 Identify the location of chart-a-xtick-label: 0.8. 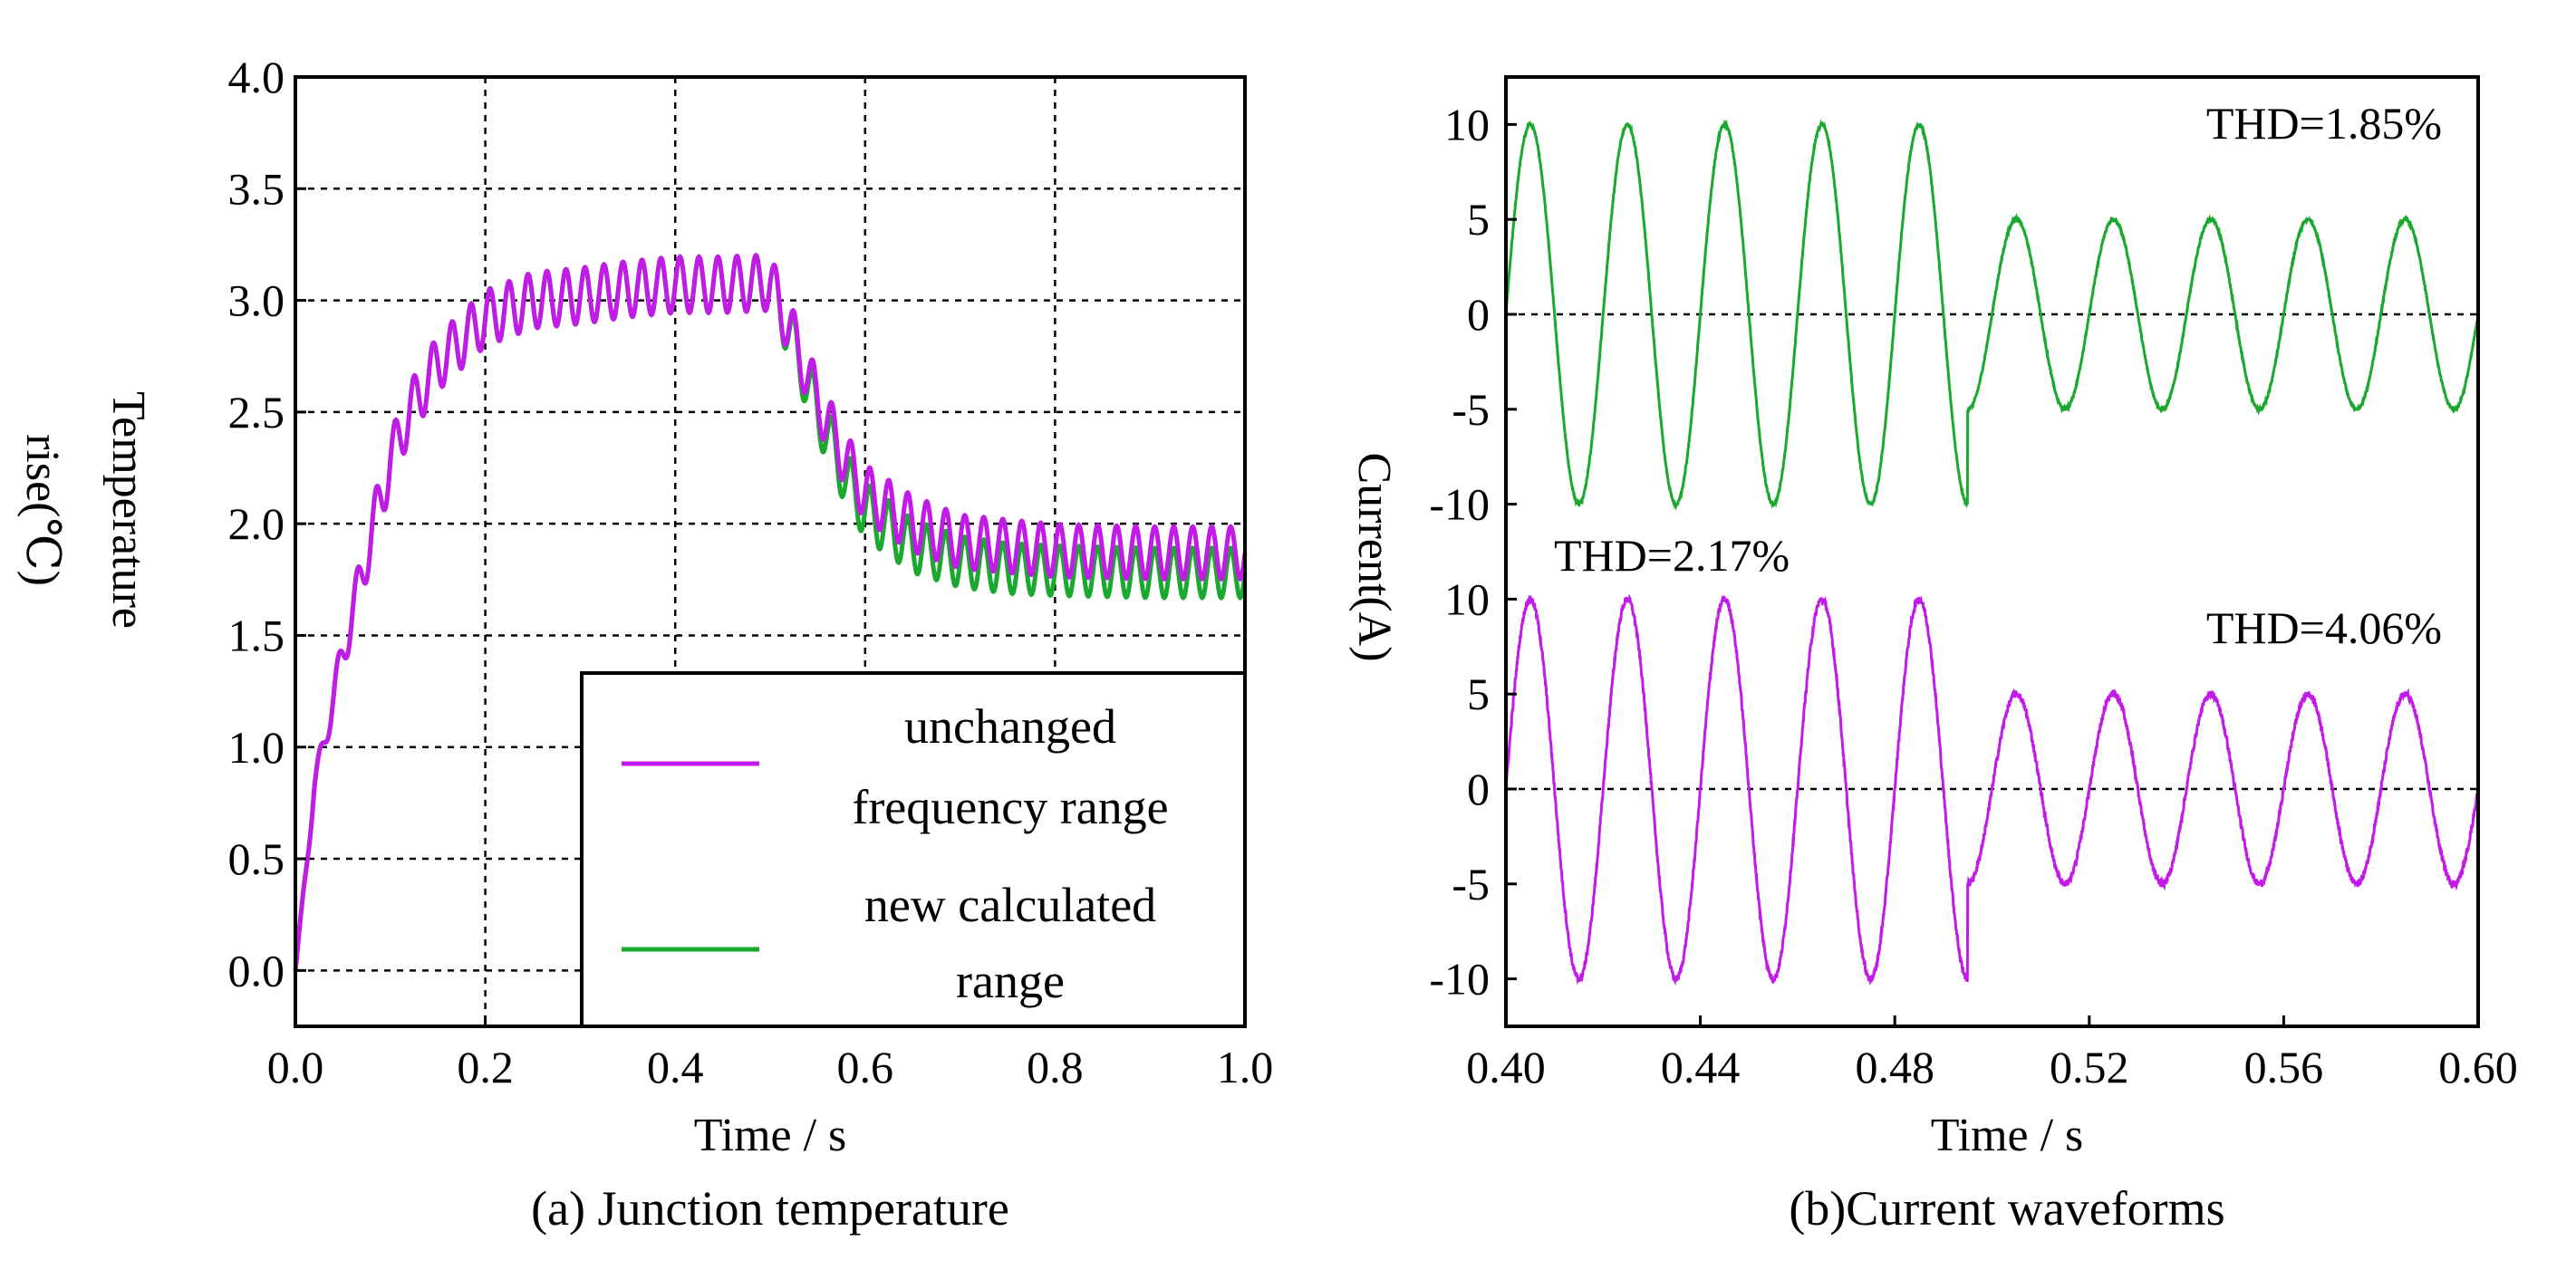
(1055, 1067).